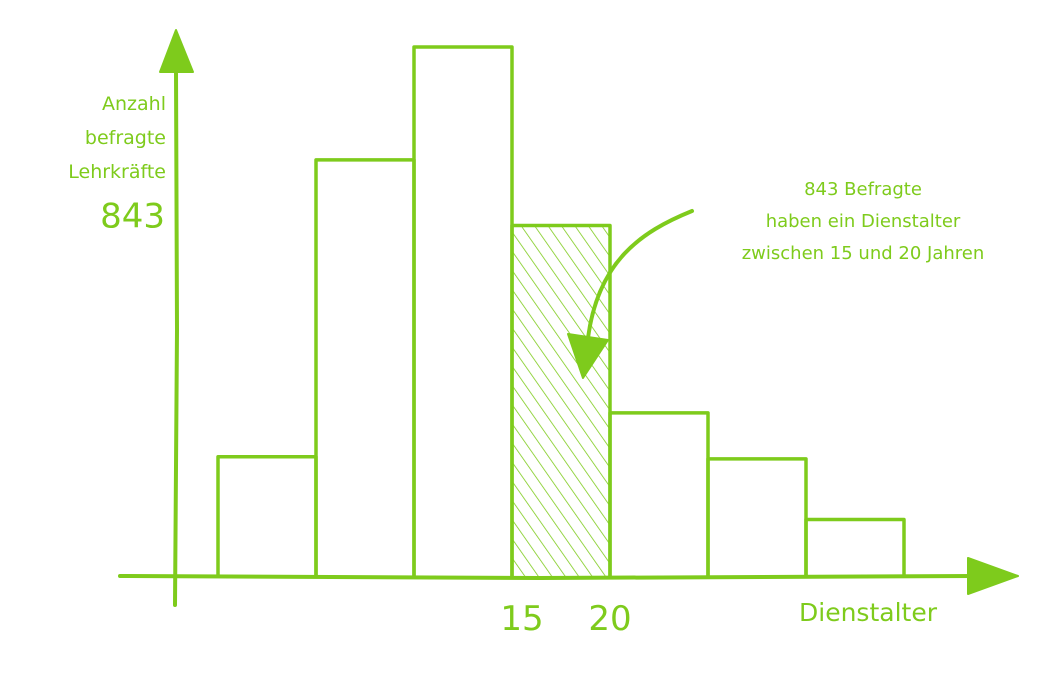 This screenshot has height=674, width=1054. What do you see at coordinates (521, 619) in the screenshot?
I see `x-tick-label-15: 15` at bounding box center [521, 619].